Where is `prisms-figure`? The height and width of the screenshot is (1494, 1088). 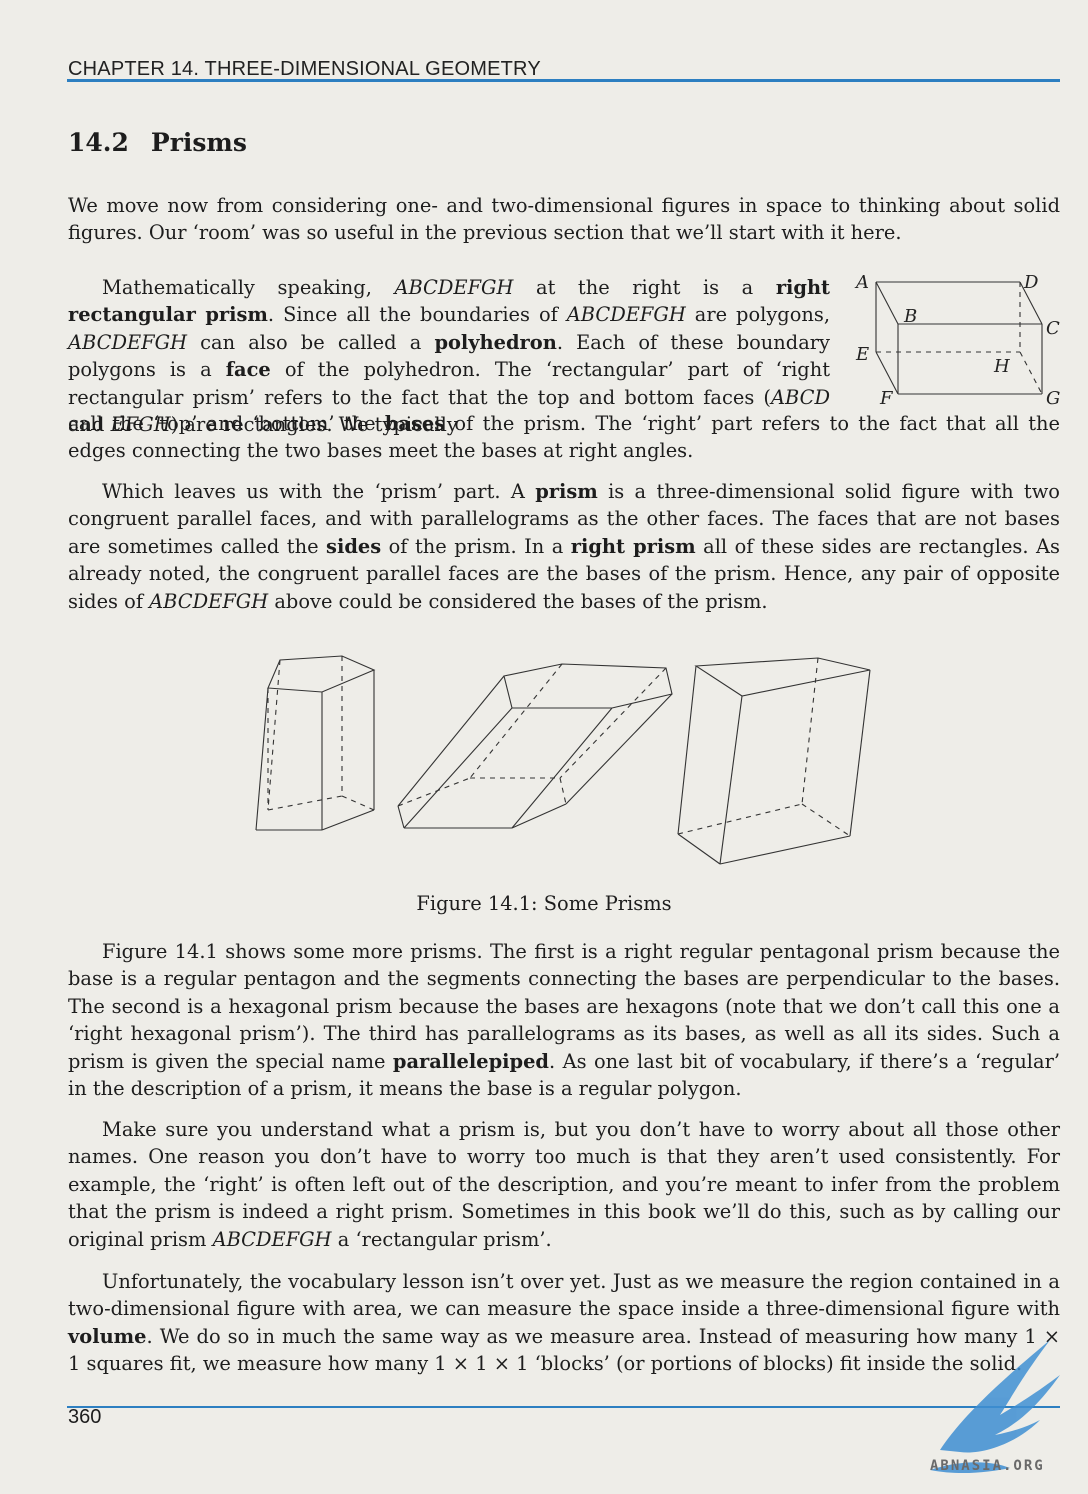 prisms-figure is located at coordinates (565, 754).